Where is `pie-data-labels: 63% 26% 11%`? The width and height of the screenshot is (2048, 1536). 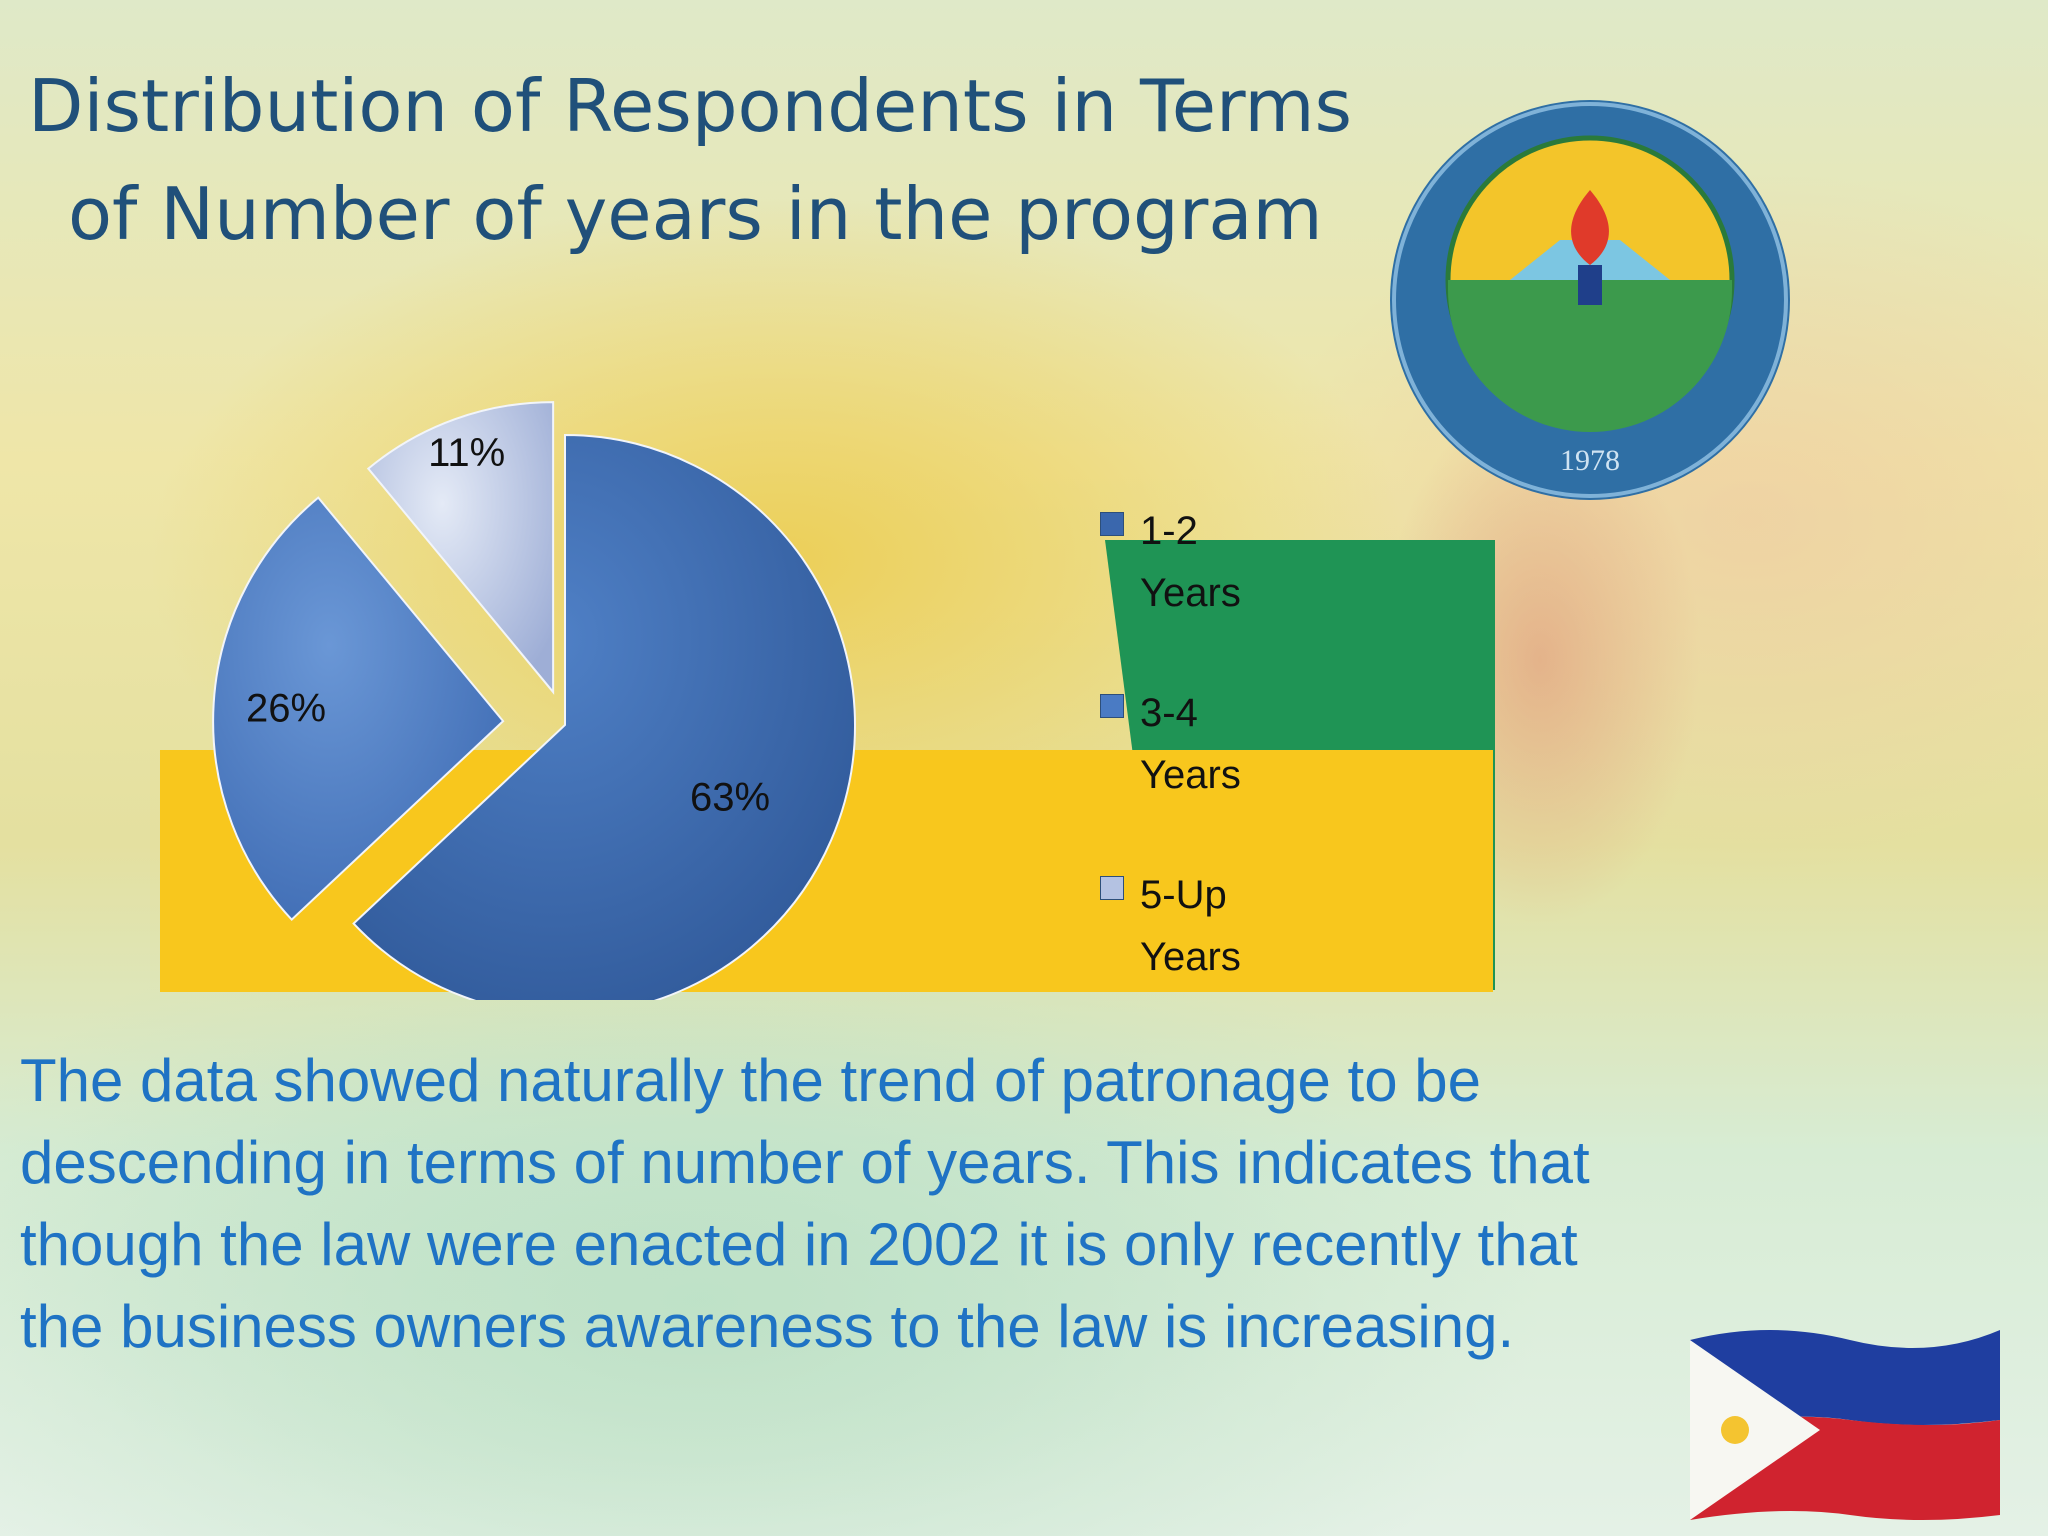
pie-data-labels: 63% 26% 11% is located at coordinates (508, 625).